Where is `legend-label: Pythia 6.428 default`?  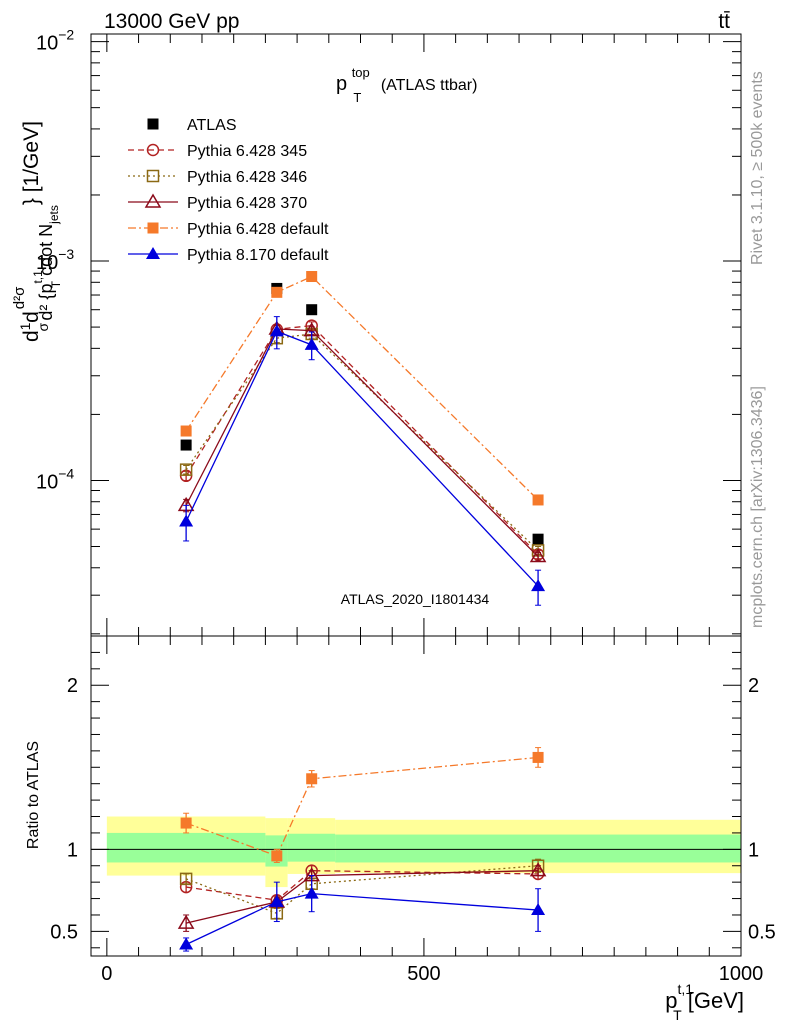
legend-label: Pythia 6.428 default is located at coordinates (258, 229).